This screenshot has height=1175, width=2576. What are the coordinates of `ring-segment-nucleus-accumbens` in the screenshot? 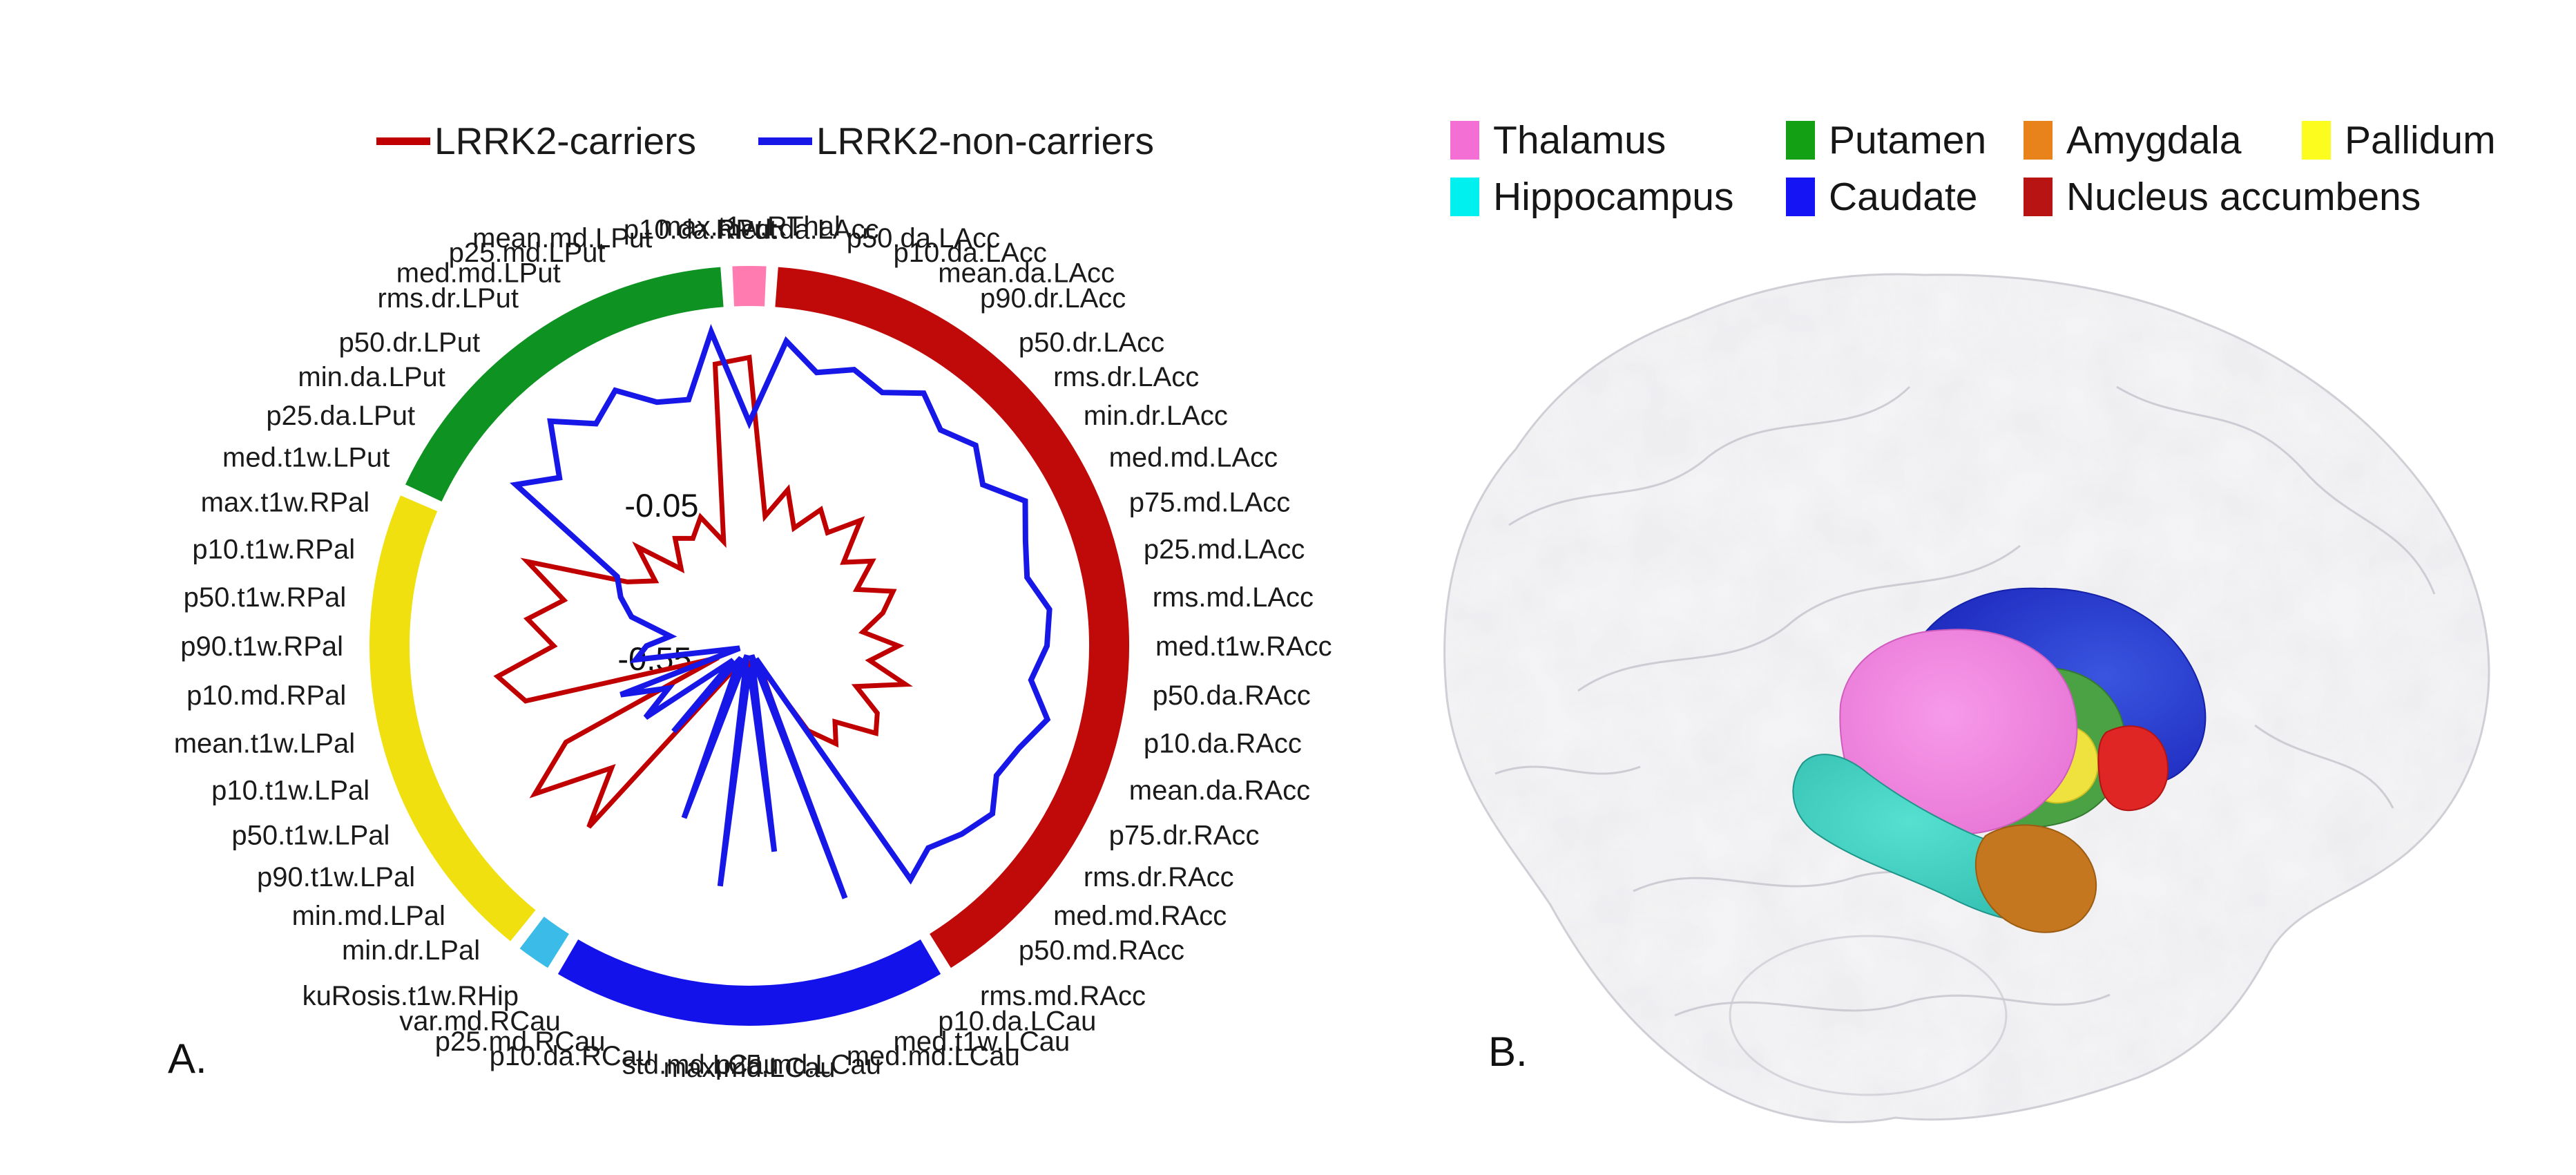 It's located at (952, 617).